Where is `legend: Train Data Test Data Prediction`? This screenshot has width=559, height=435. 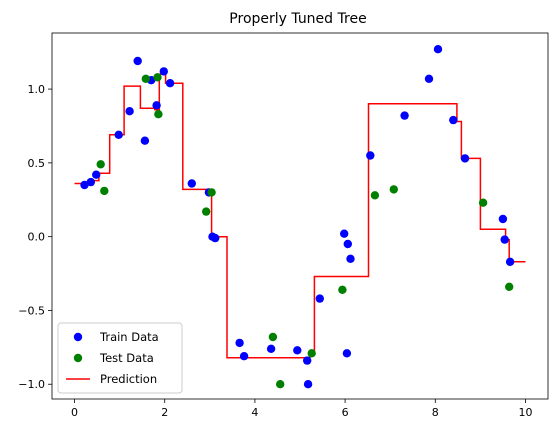 legend: Train Data Test Data Prediction is located at coordinates (120, 358).